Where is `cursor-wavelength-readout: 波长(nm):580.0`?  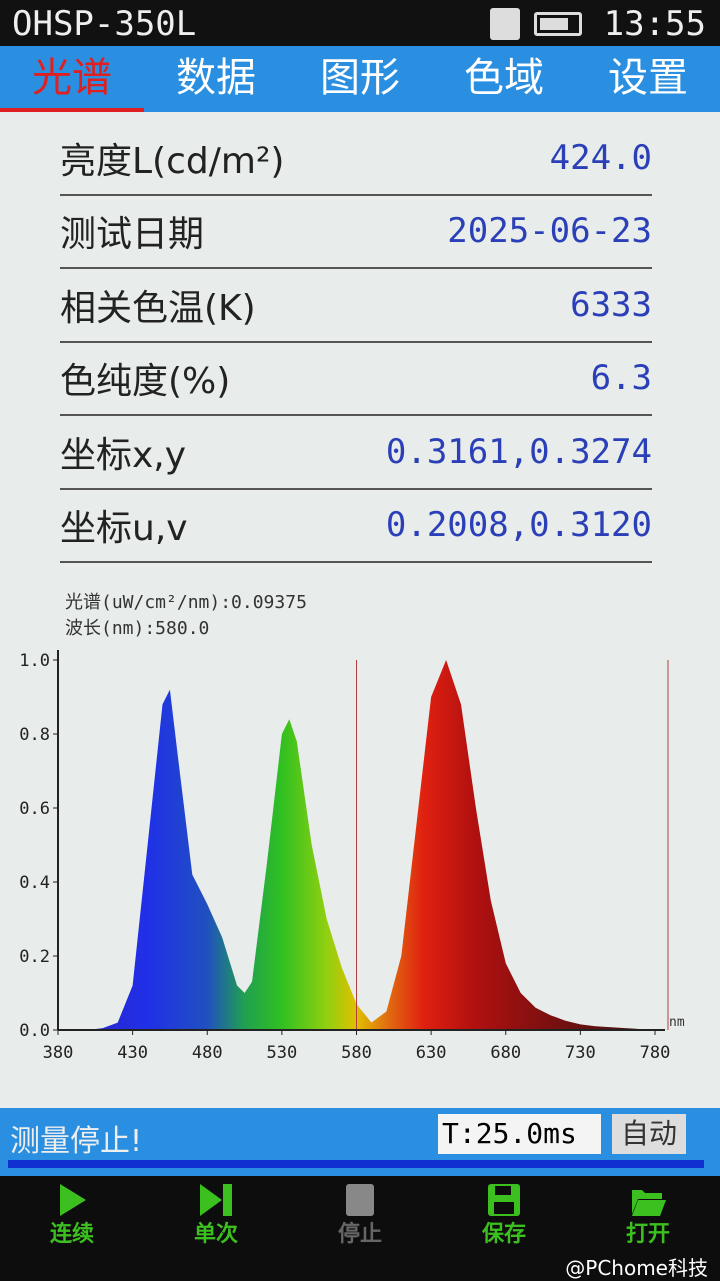
cursor-wavelength-readout: 波长(nm):580.0 is located at coordinates (137, 628).